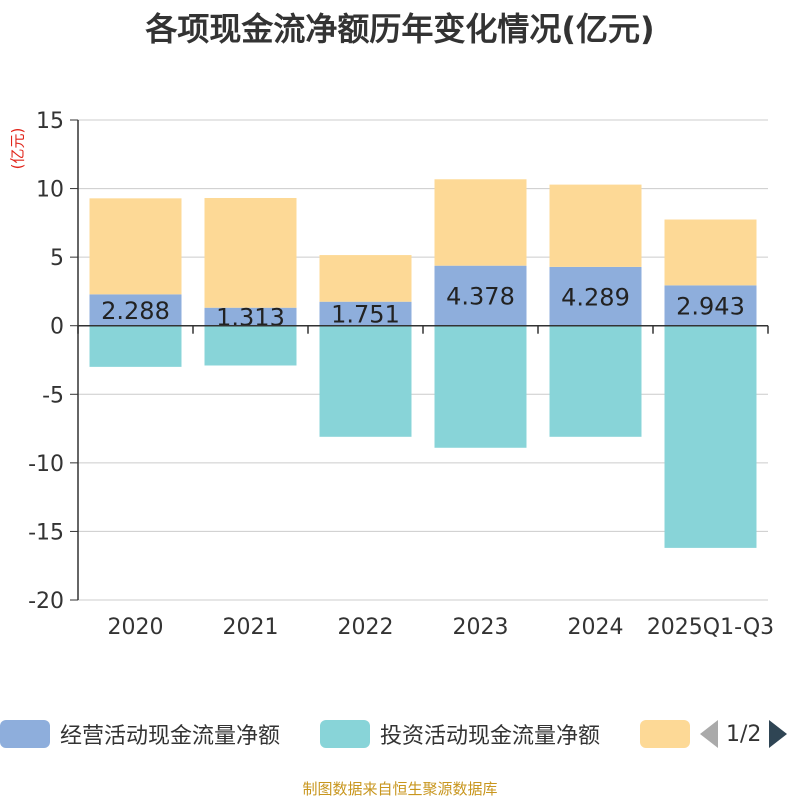 Image resolution: width=800 pixels, height=800 pixels. Describe the element at coordinates (170, 736) in the screenshot. I see `legend-label-operating: 经营活动现金流量净额` at that location.